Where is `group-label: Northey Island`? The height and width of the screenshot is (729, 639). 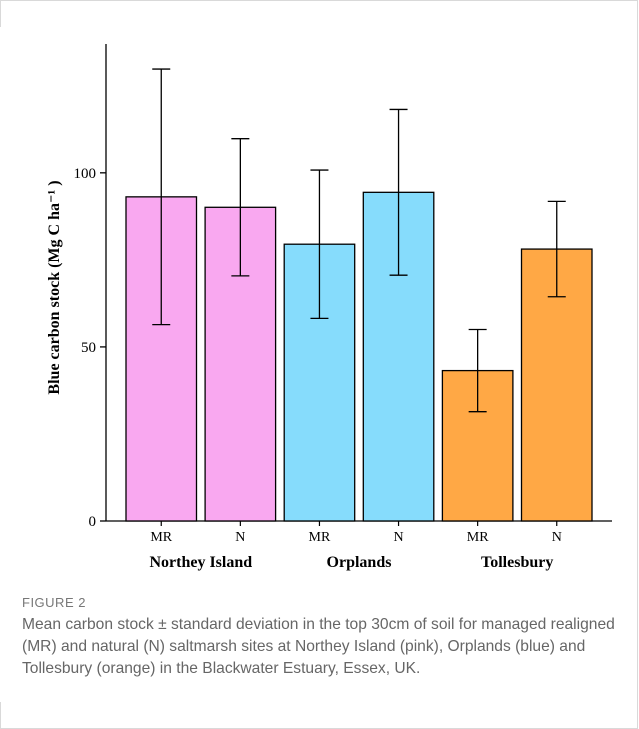 group-label: Northey Island is located at coordinates (200, 562).